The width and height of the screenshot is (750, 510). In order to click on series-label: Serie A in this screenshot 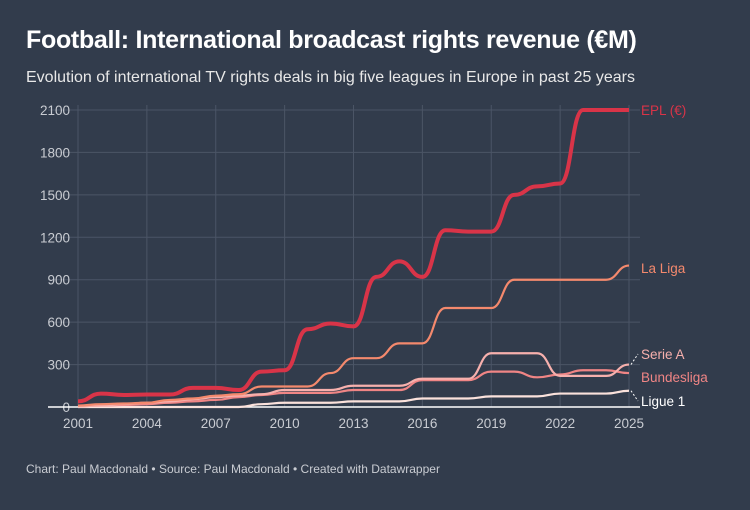, I will do `click(663, 354)`.